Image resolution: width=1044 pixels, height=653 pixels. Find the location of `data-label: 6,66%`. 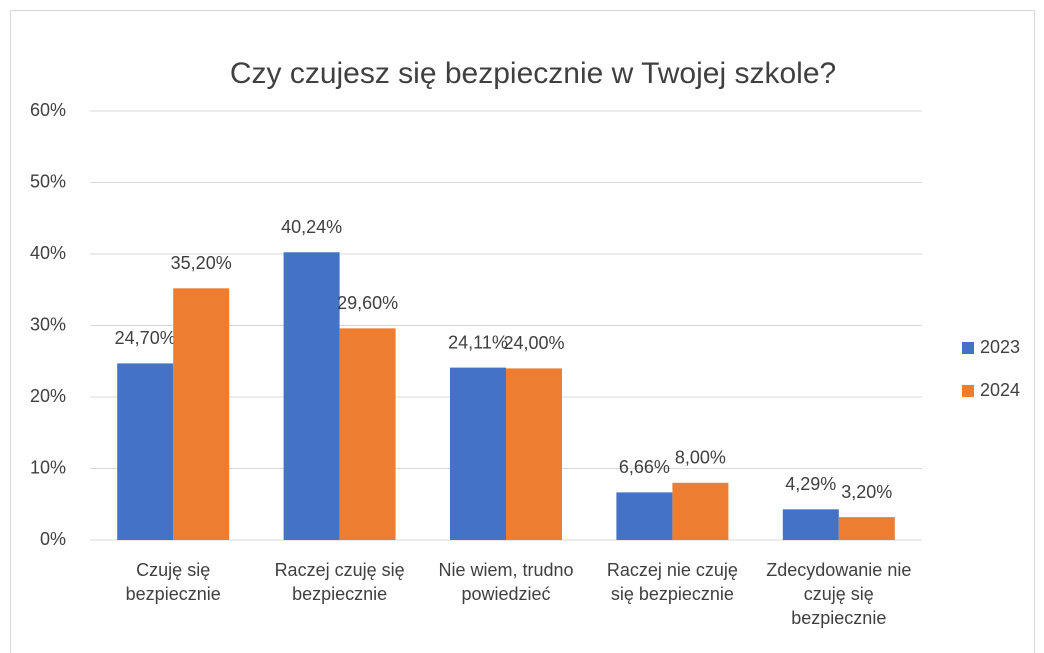

data-label: 6,66% is located at coordinates (644, 467).